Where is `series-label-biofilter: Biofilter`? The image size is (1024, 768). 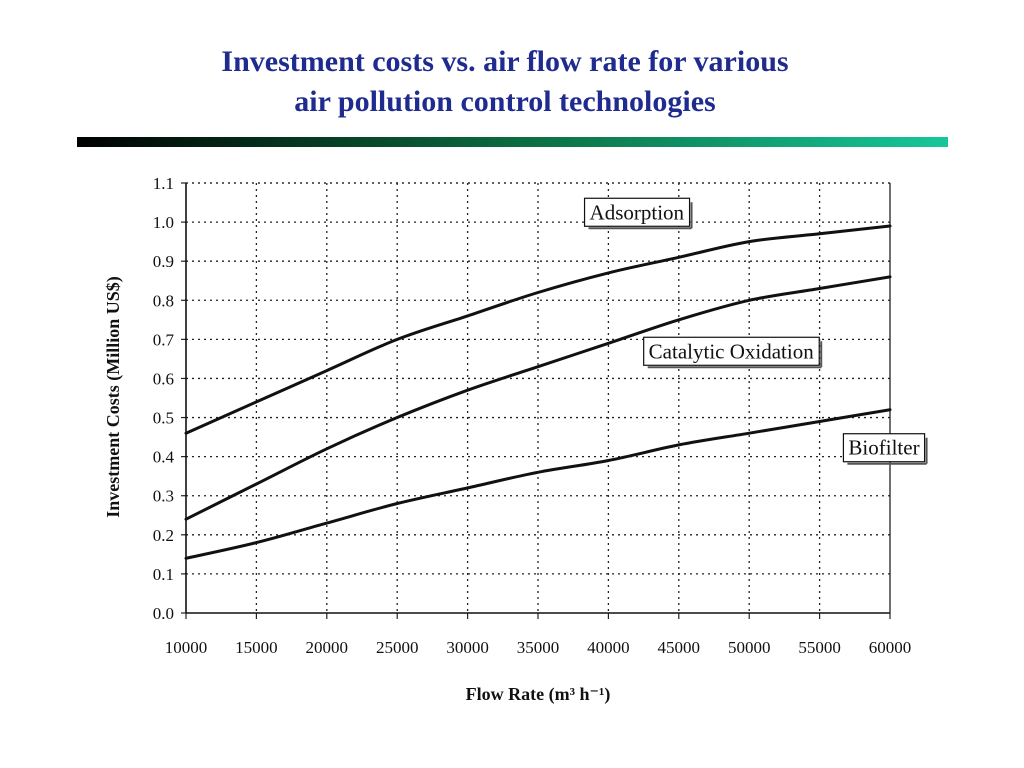
series-label-biofilter: Biofilter is located at coordinates (885, 449).